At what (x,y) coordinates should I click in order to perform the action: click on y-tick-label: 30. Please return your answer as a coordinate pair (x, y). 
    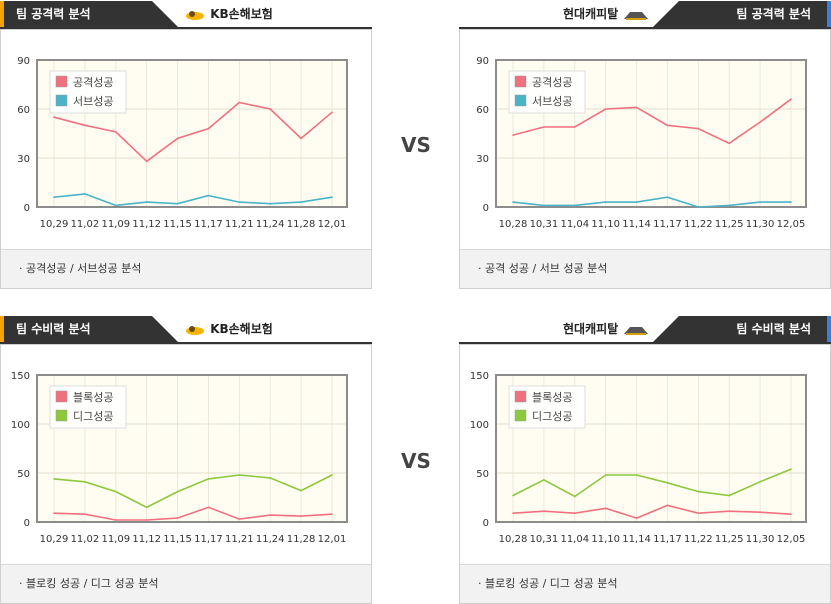
    Looking at the image, I should click on (23, 159).